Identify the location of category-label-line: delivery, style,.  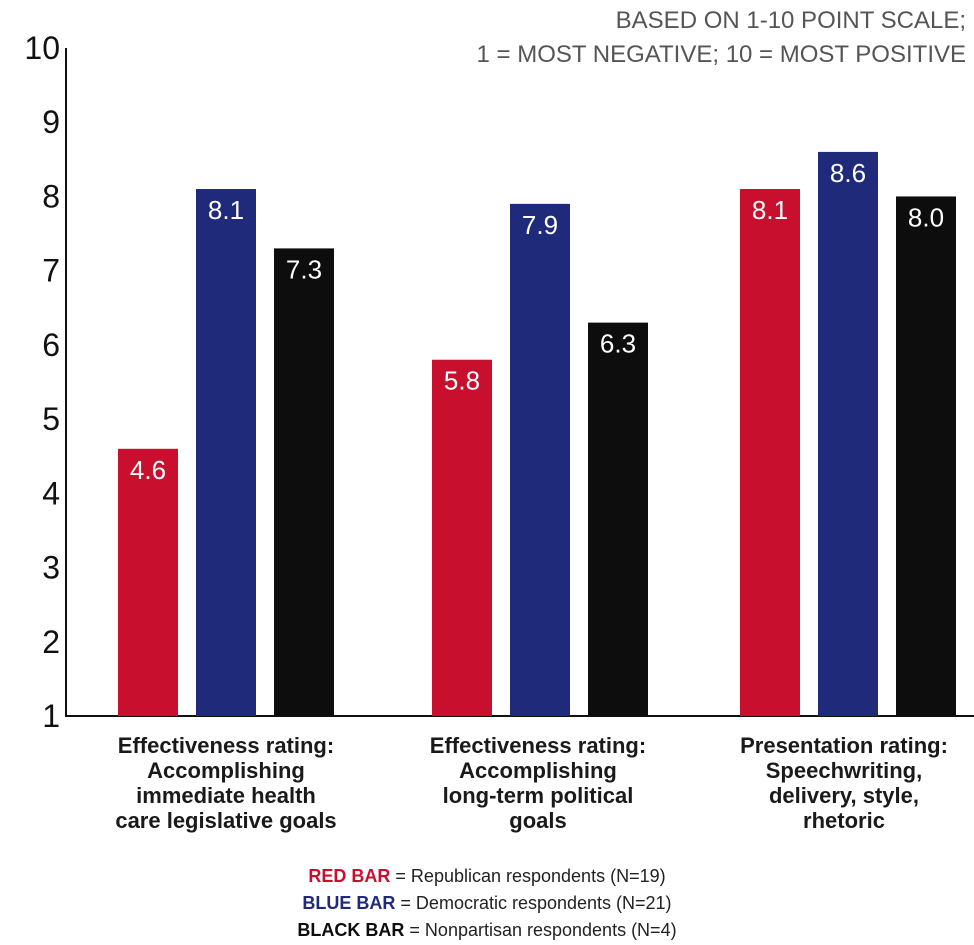
(843, 795).